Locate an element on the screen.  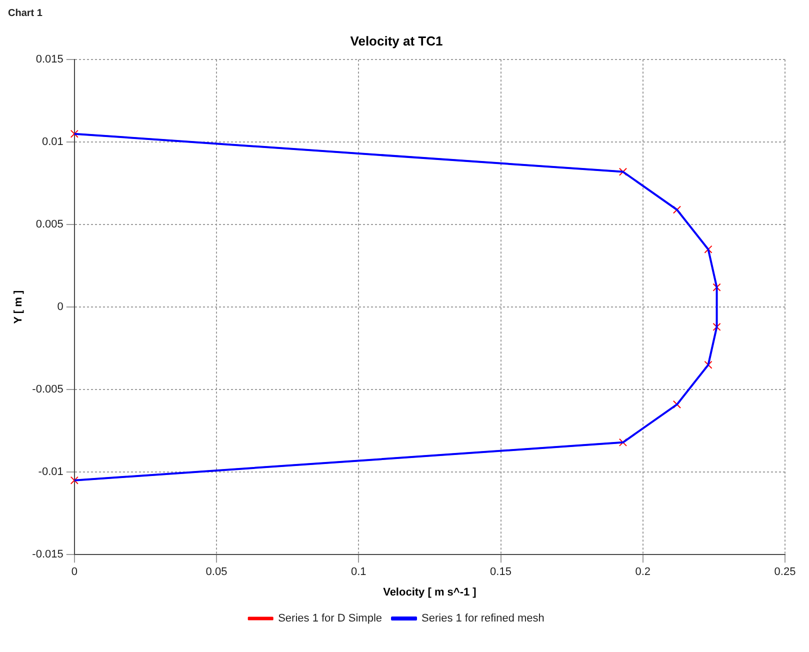
y-tick-label: -0.005 is located at coordinates (48, 390).